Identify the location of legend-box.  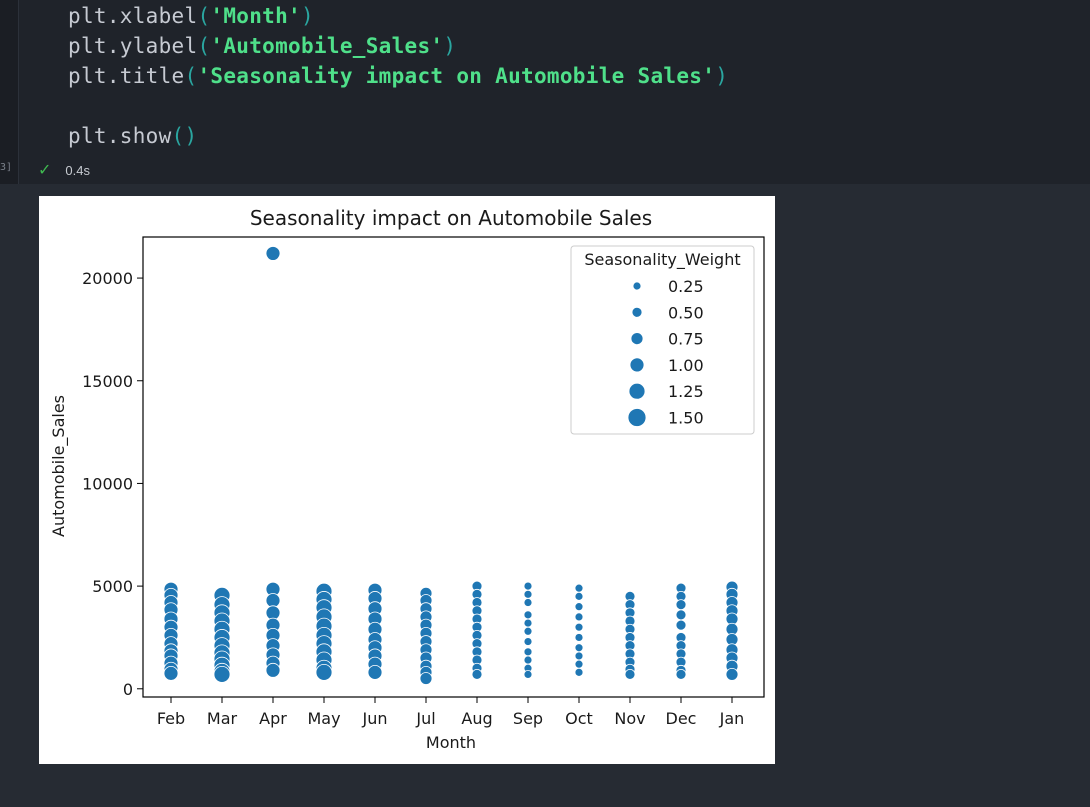
(662, 340).